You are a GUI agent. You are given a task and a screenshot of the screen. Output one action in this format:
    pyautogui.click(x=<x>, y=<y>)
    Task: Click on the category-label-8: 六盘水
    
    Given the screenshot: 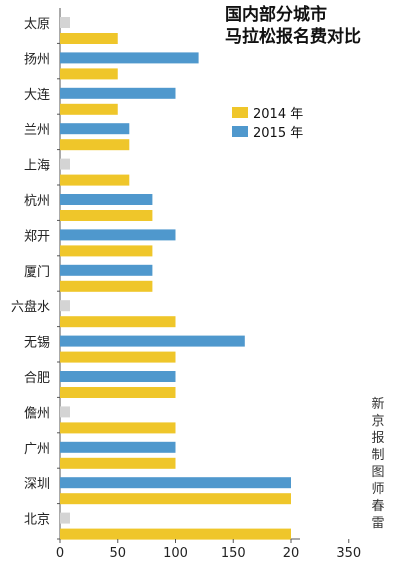 What is the action you would take?
    pyautogui.click(x=30, y=307)
    